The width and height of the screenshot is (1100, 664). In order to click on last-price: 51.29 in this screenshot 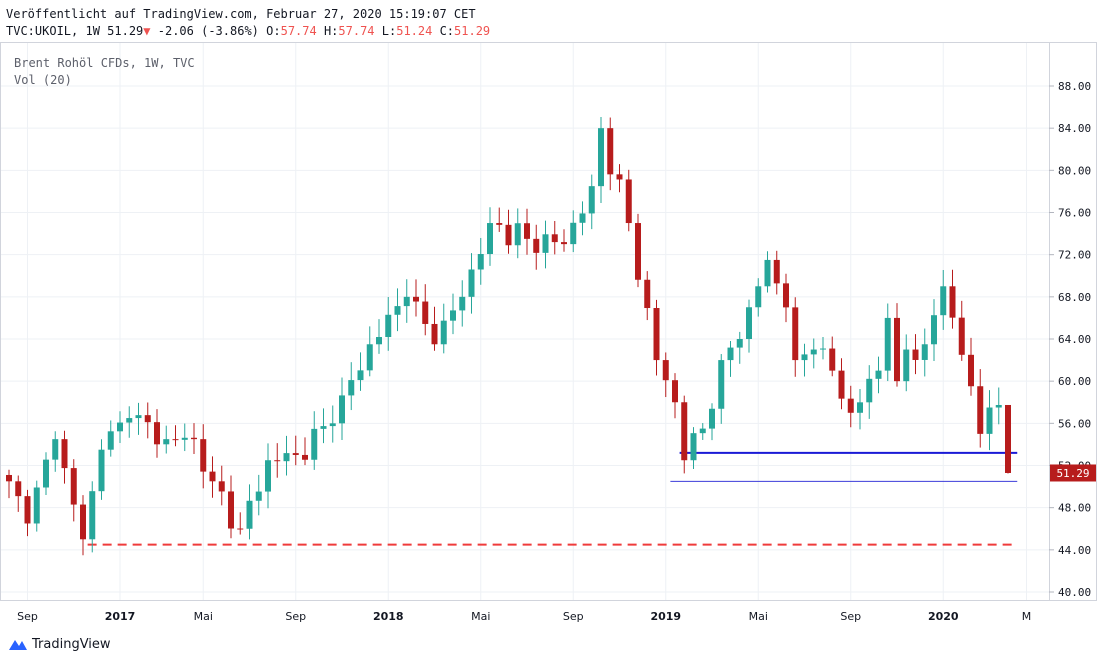, I will do `click(125, 31)`.